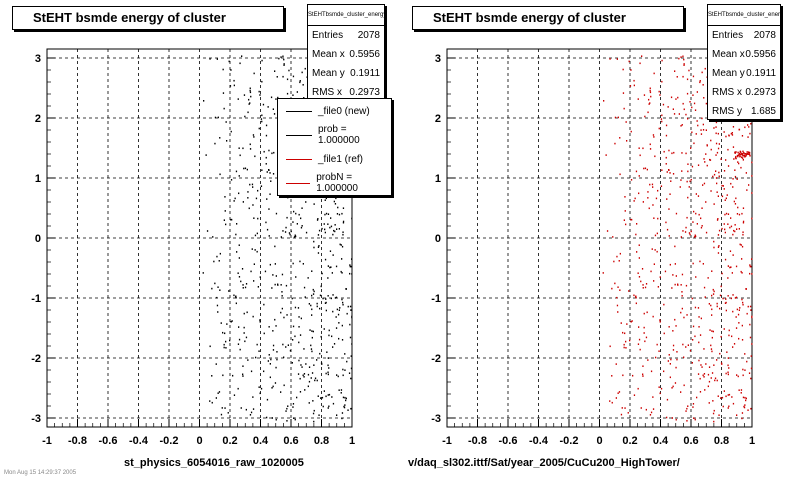 This screenshot has width=800, height=480. What do you see at coordinates (346, 15) in the screenshot?
I see `left-stats-header: StEHTbsmde_cluster_energy` at bounding box center [346, 15].